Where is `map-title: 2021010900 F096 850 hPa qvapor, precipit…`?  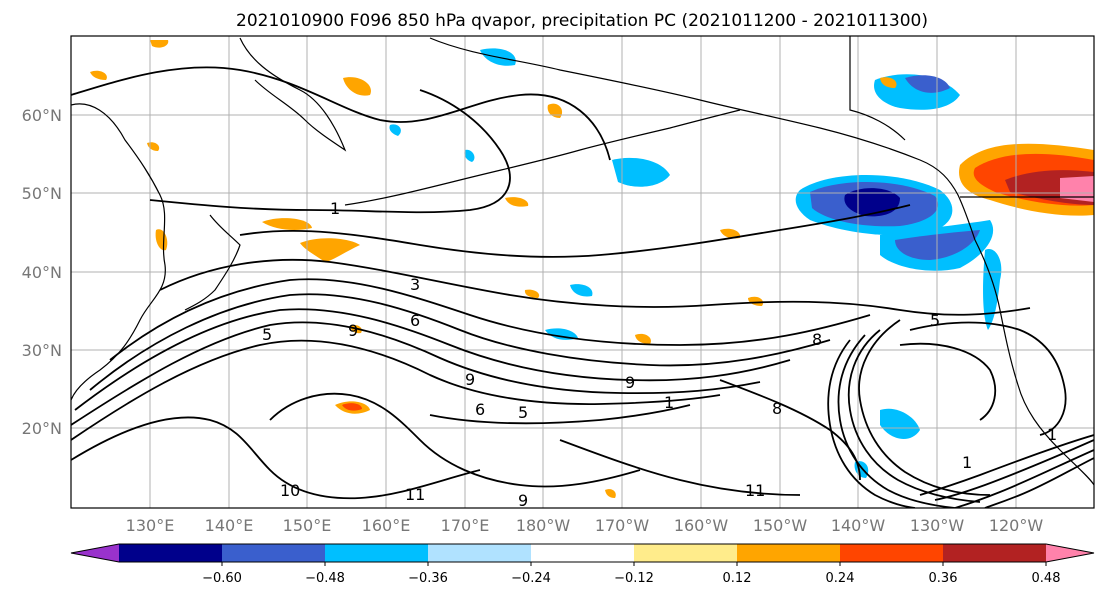 map-title: 2021010900 F096 850 hPa qvapor, precipit… is located at coordinates (582, 21).